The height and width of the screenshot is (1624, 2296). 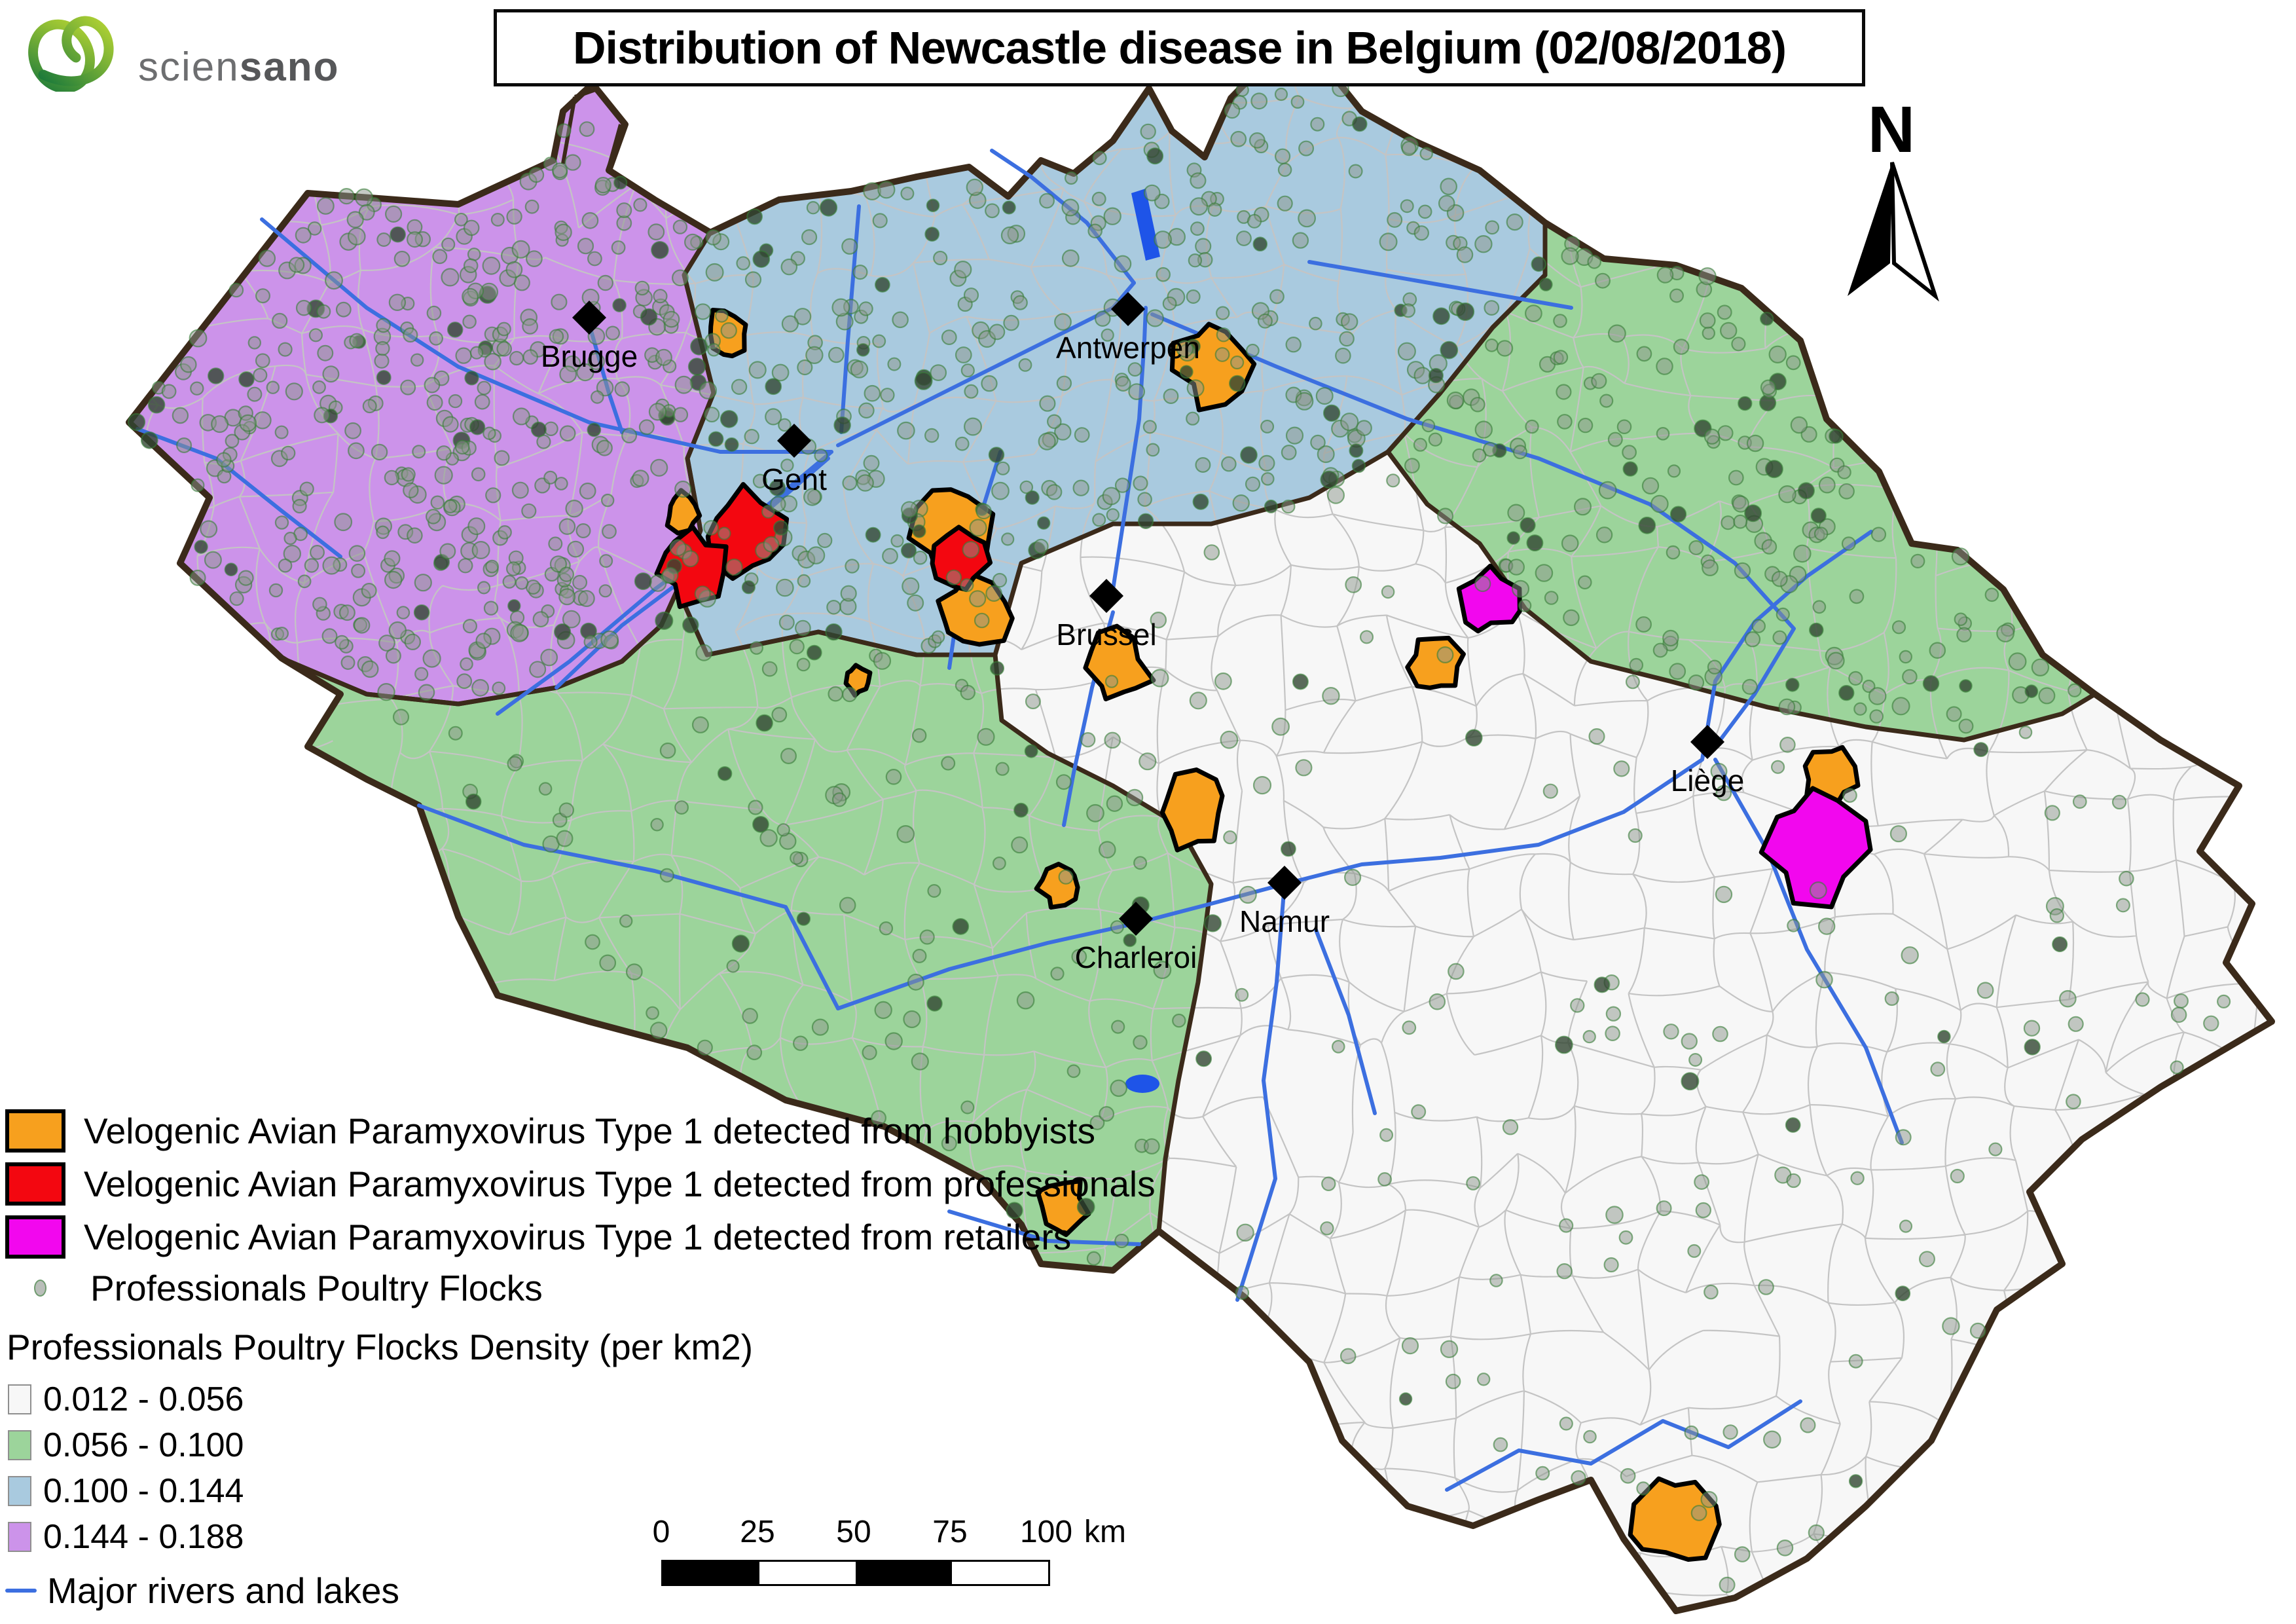 What do you see at coordinates (143, 1537) in the screenshot?
I see `density-label: 0.144 - 0.188` at bounding box center [143, 1537].